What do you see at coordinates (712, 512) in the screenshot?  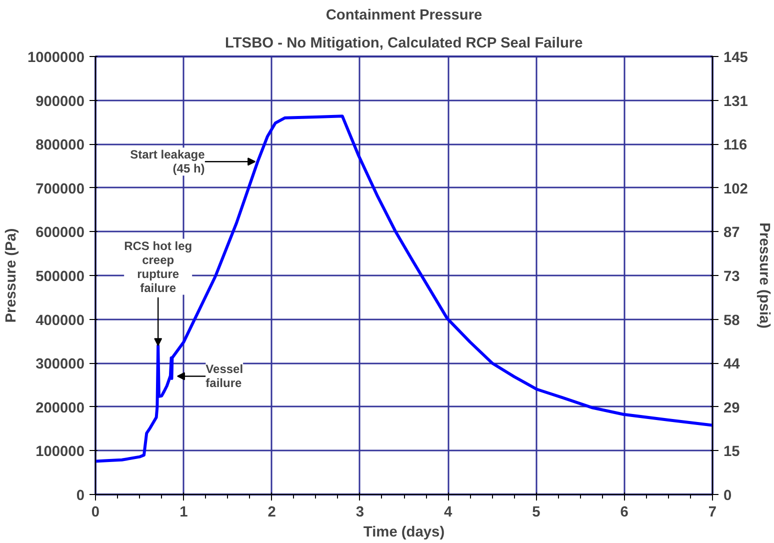 I see `x-tick-label: 7` at bounding box center [712, 512].